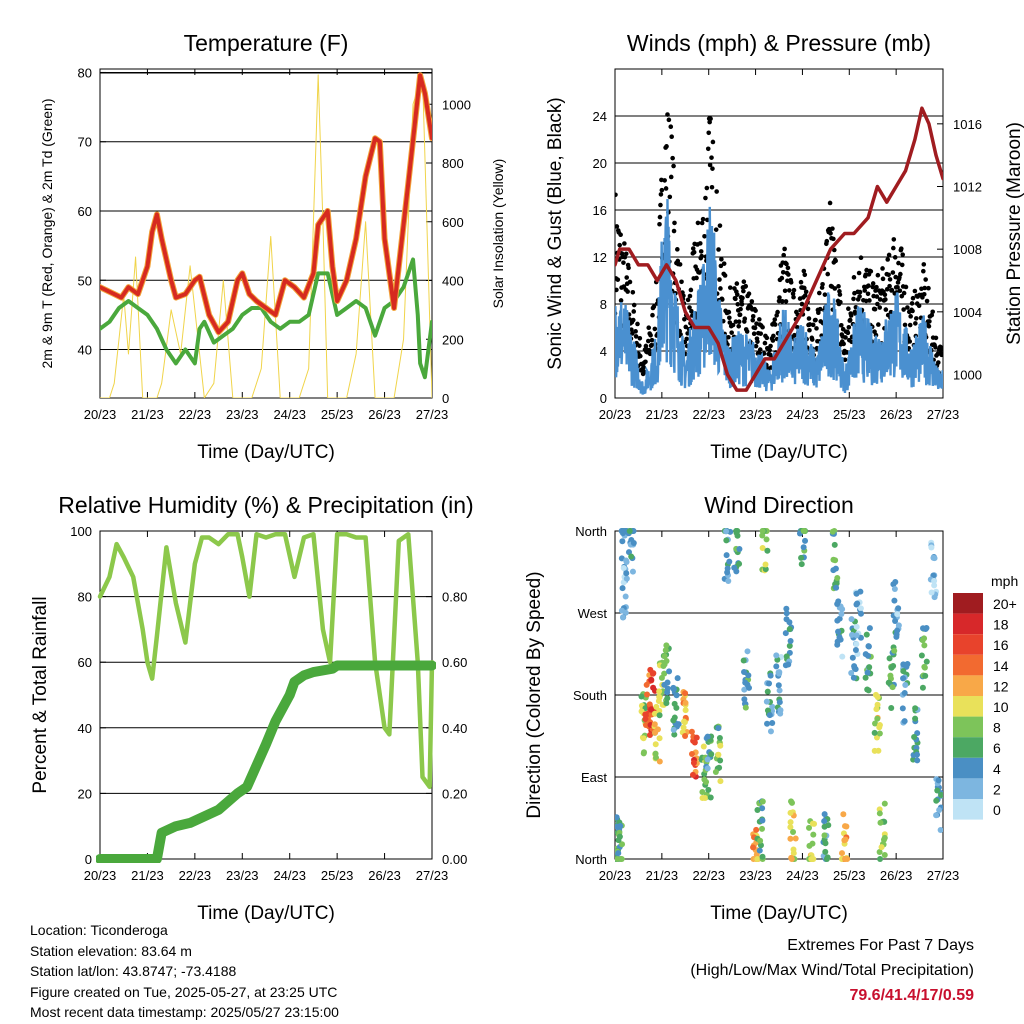 This screenshot has height=1024, width=1024. I want to click on x-tick-label: 27/23, so click(432, 875).